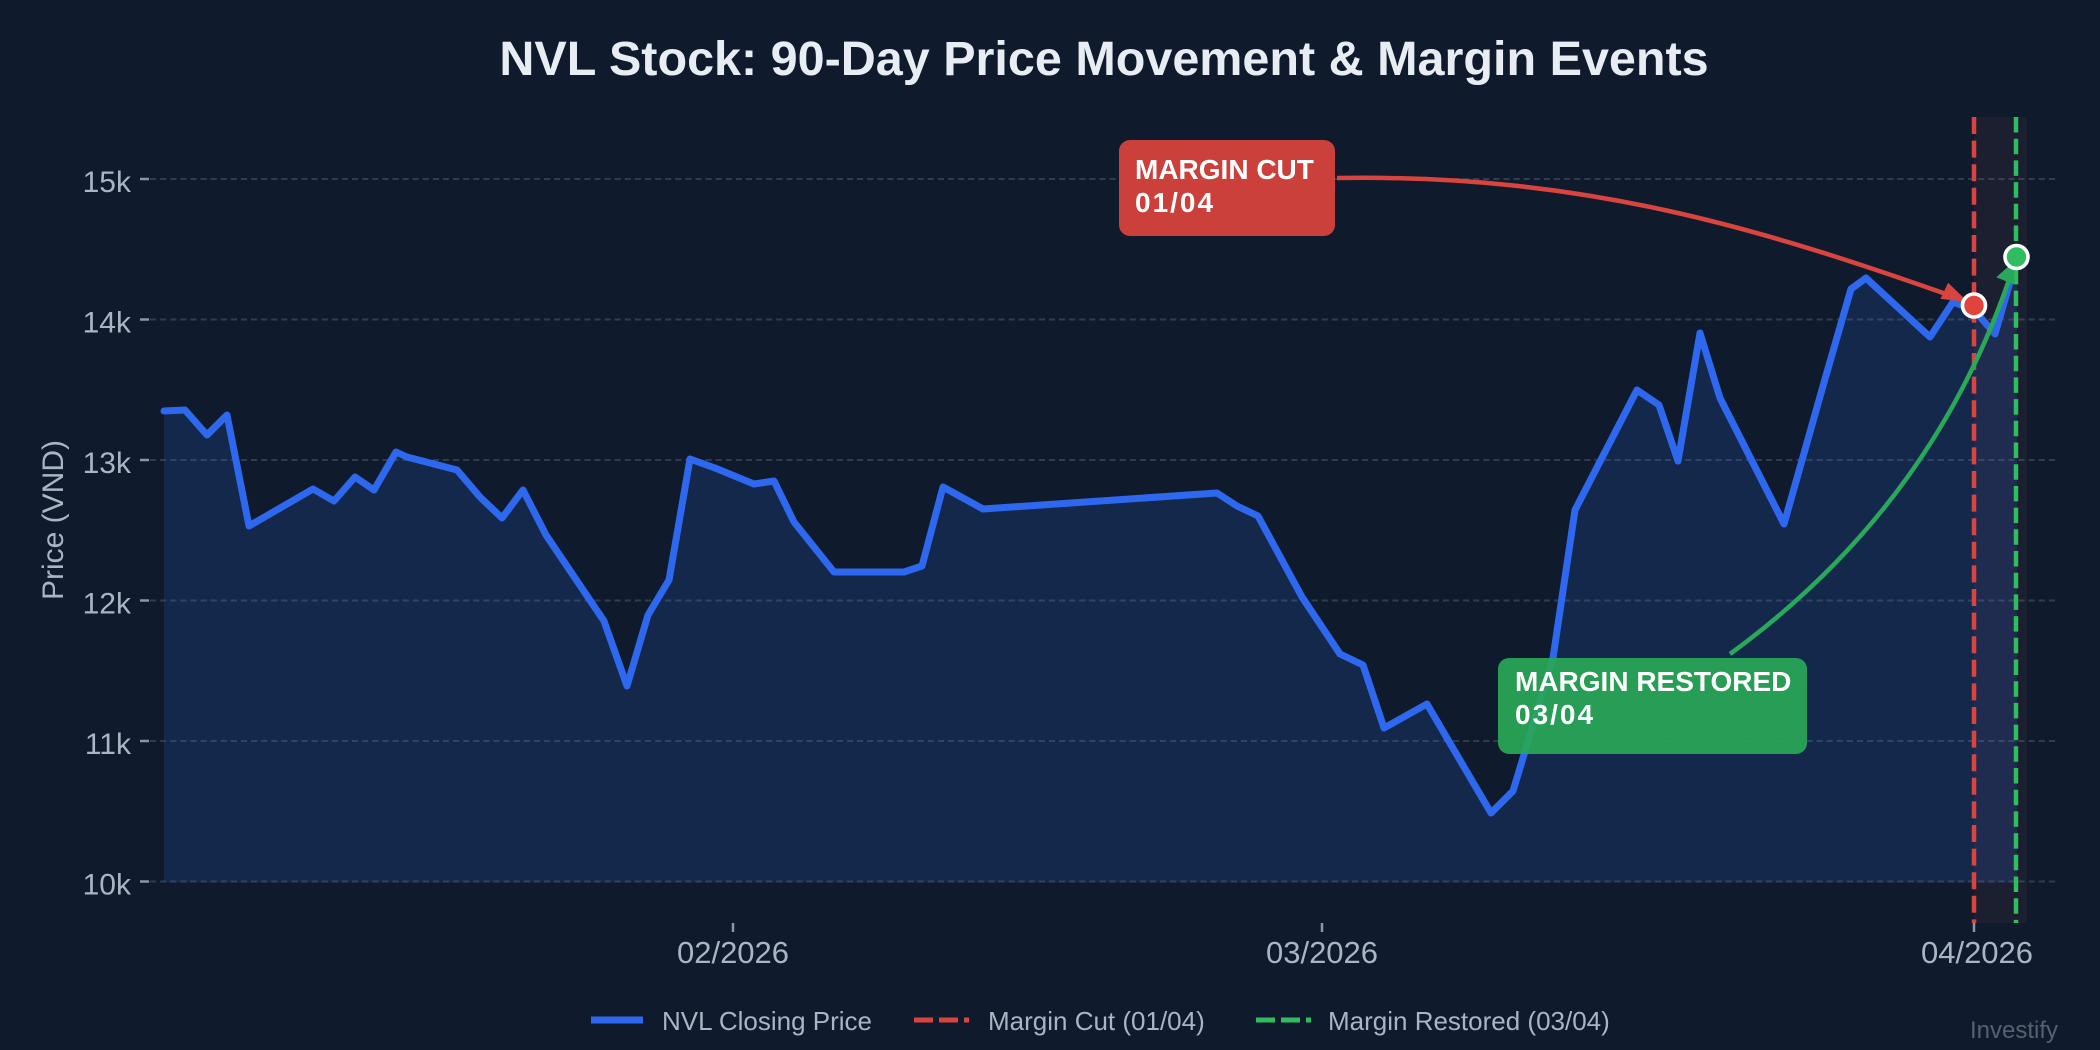 This screenshot has height=1050, width=2100. What do you see at coordinates (733, 952) in the screenshot?
I see `svg-text: 02/2026` at bounding box center [733, 952].